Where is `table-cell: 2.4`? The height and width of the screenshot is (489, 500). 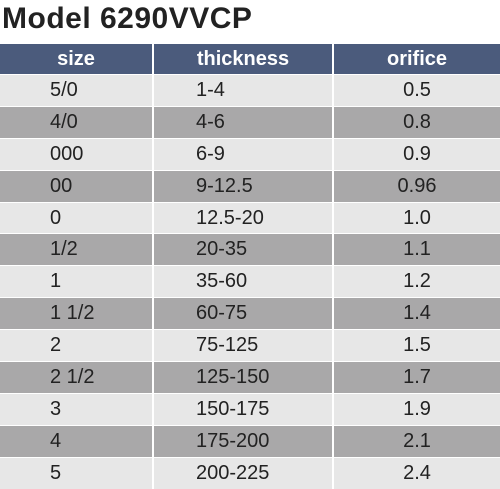
table-cell: 2.4 is located at coordinates (416, 472).